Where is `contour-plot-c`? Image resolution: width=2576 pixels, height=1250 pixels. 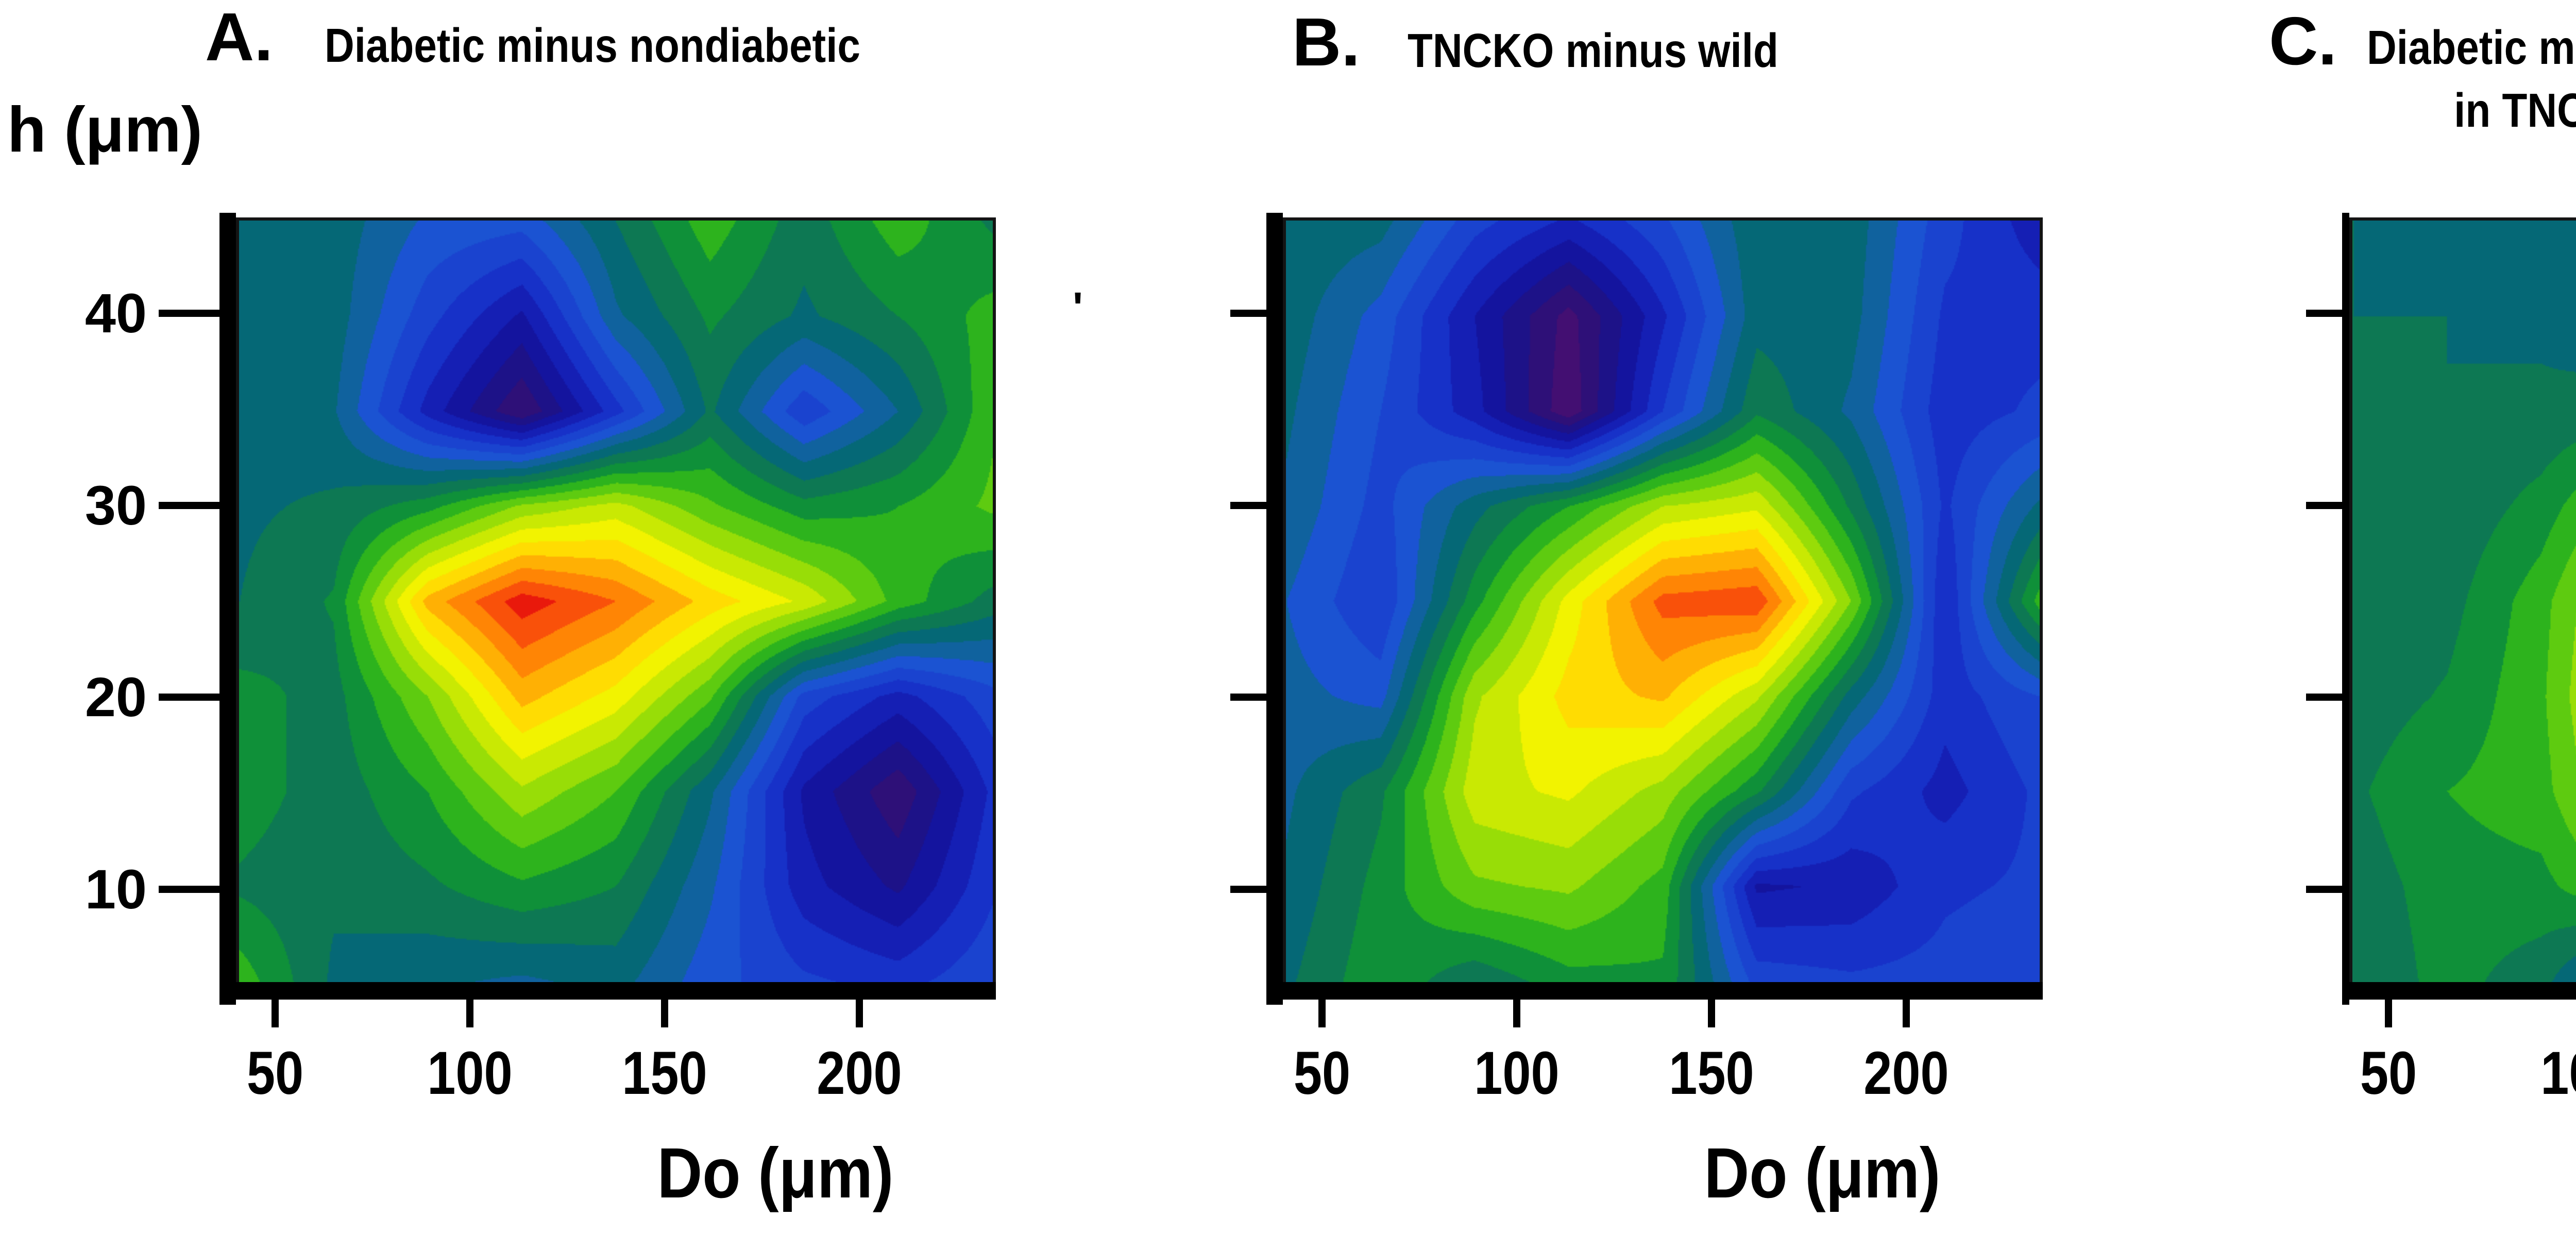
contour-plot-c is located at coordinates (2464, 601).